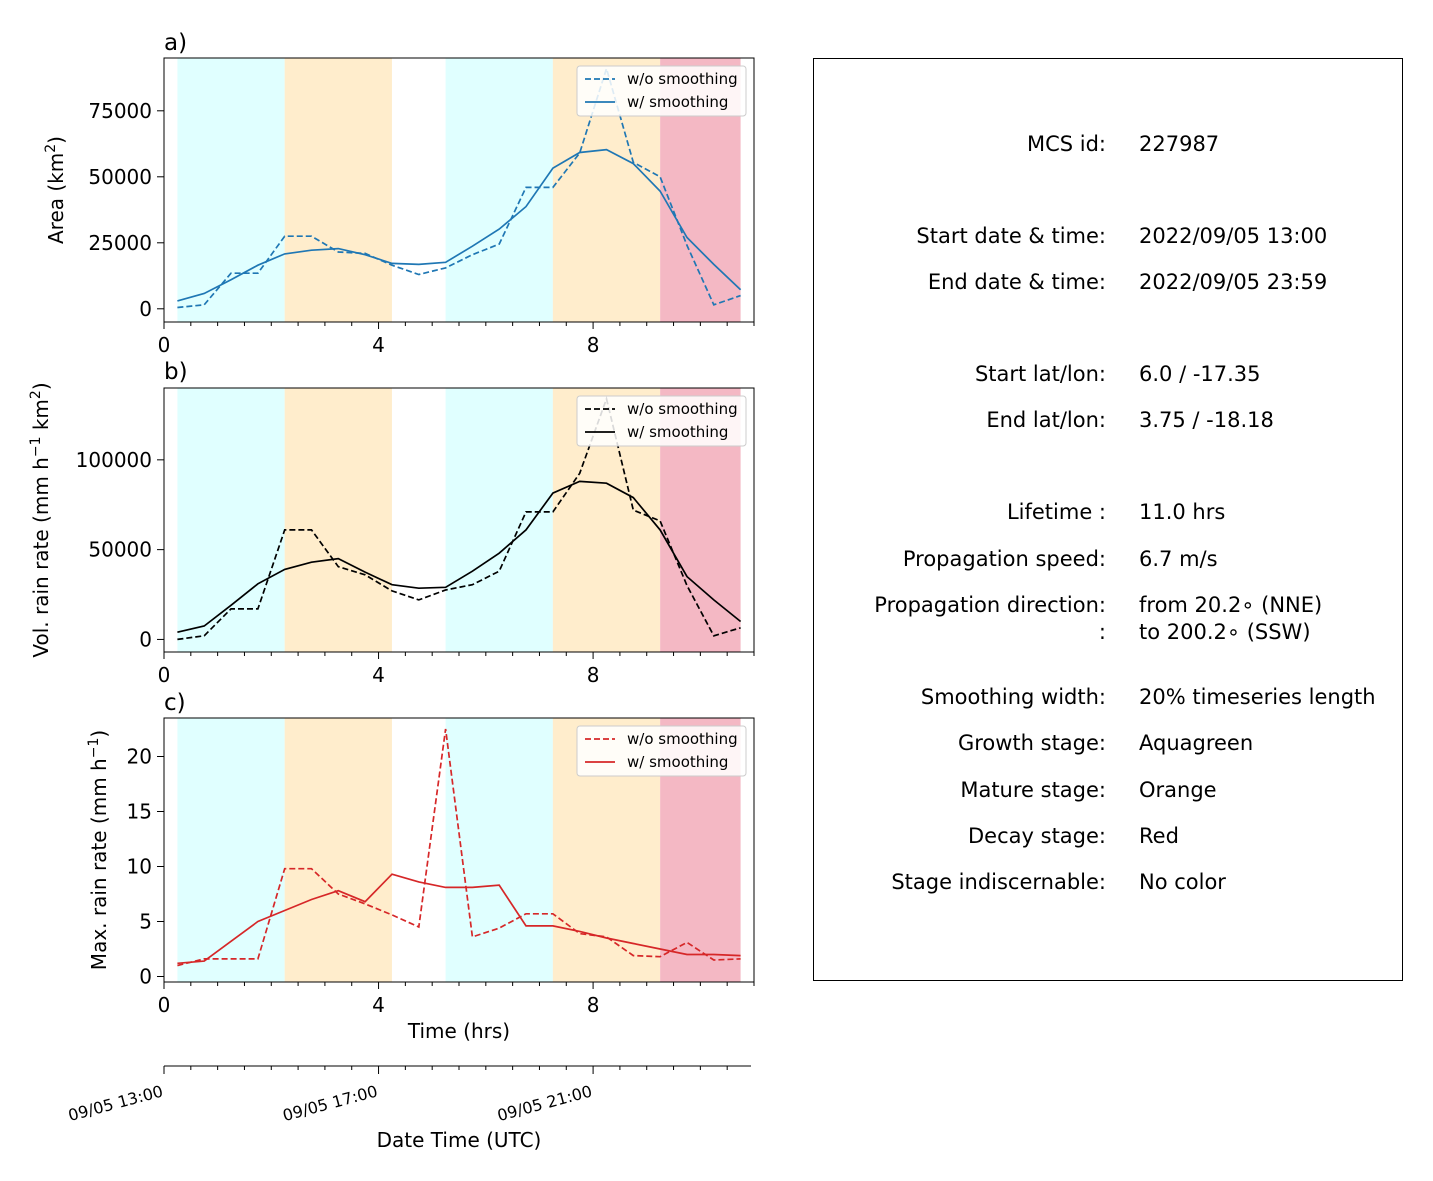  Describe the element at coordinates (544, 1104) in the screenshot. I see `date-tick-label: 09/05 21:00` at that location.